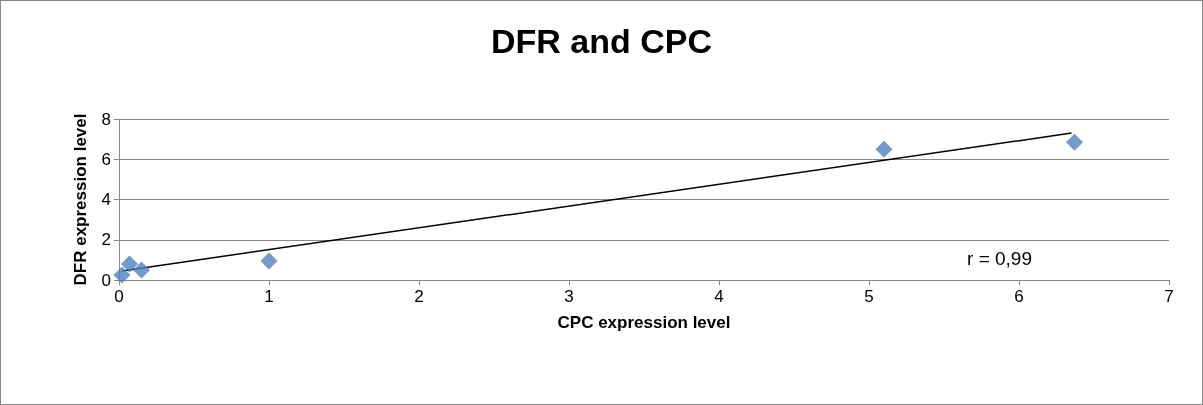 The image size is (1203, 405). Describe the element at coordinates (106, 199) in the screenshot. I see `y-tick-label: 4` at that location.